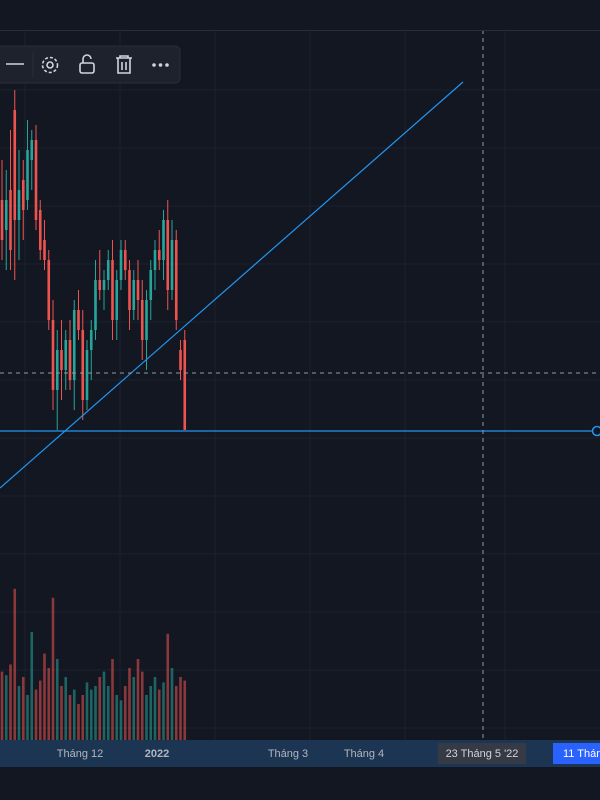 Image resolution: width=600 pixels, height=800 pixels. I want to click on lock-shackle, so click(87, 58).